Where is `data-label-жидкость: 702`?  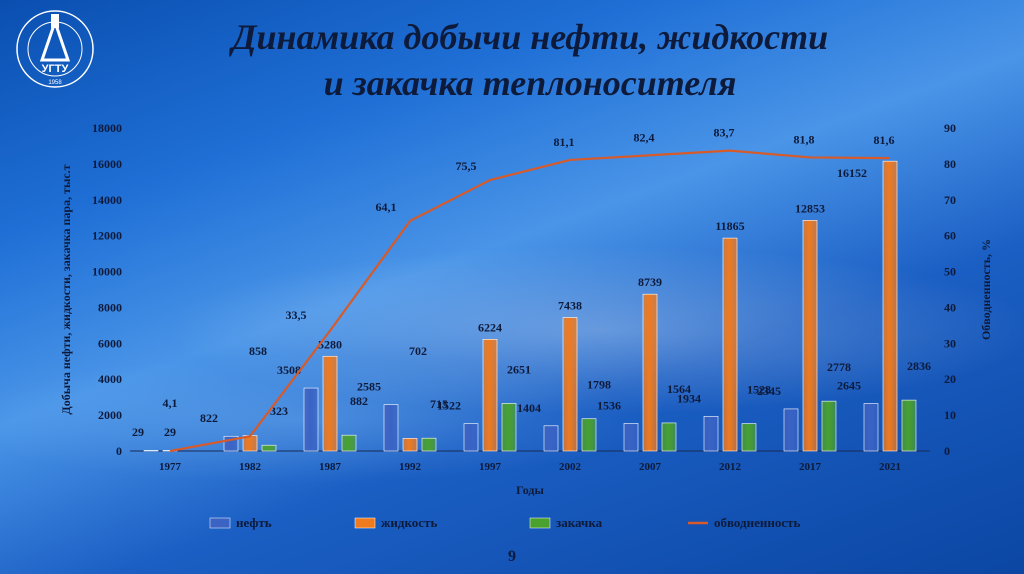 data-label-жидкость: 702 is located at coordinates (418, 351).